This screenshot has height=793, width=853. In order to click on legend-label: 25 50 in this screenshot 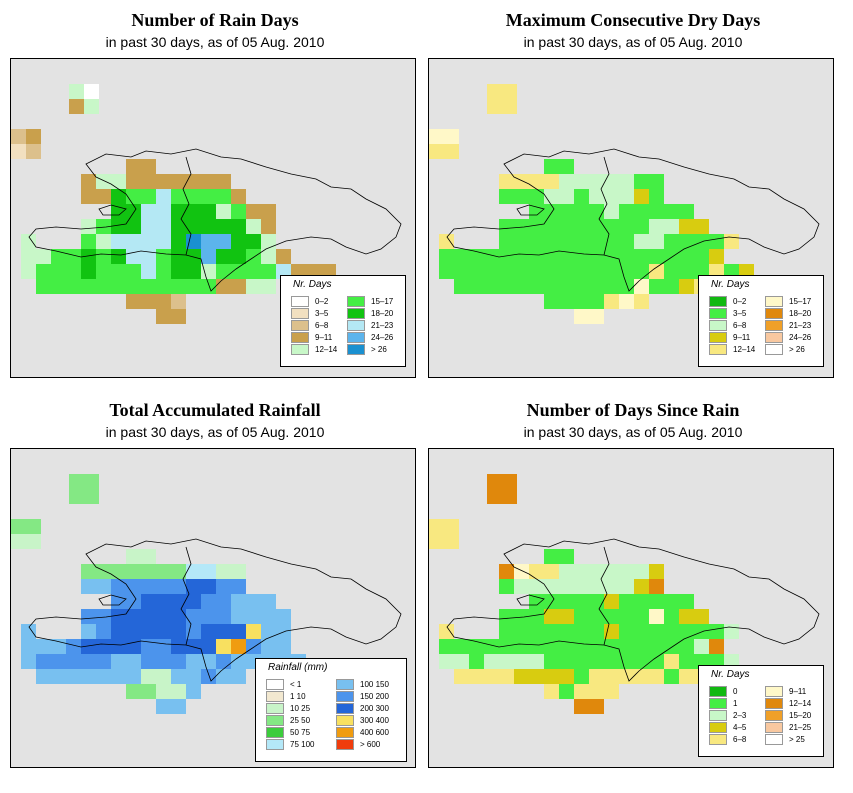, I will do `click(300, 720)`.